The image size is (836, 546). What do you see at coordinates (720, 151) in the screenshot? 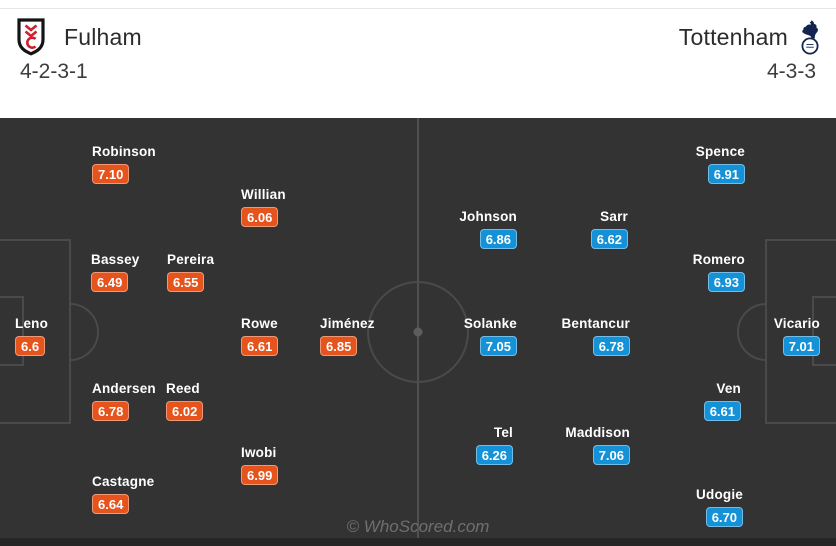
I see `player-name: Spence` at bounding box center [720, 151].